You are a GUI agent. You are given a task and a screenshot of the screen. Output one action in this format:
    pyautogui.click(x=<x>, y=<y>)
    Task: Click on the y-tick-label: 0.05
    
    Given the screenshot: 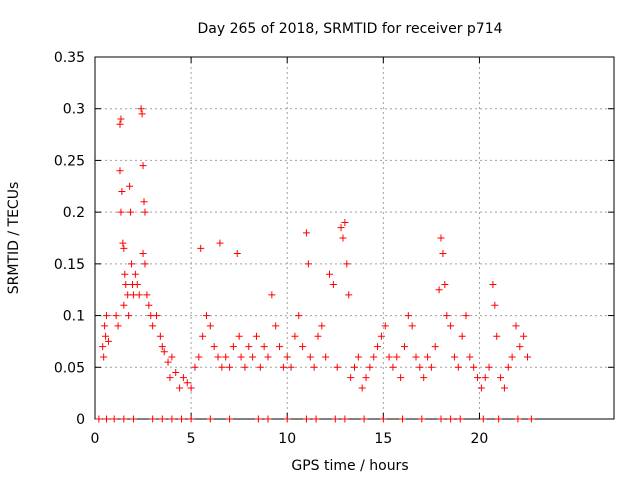 What is the action you would take?
    pyautogui.click(x=69, y=368)
    